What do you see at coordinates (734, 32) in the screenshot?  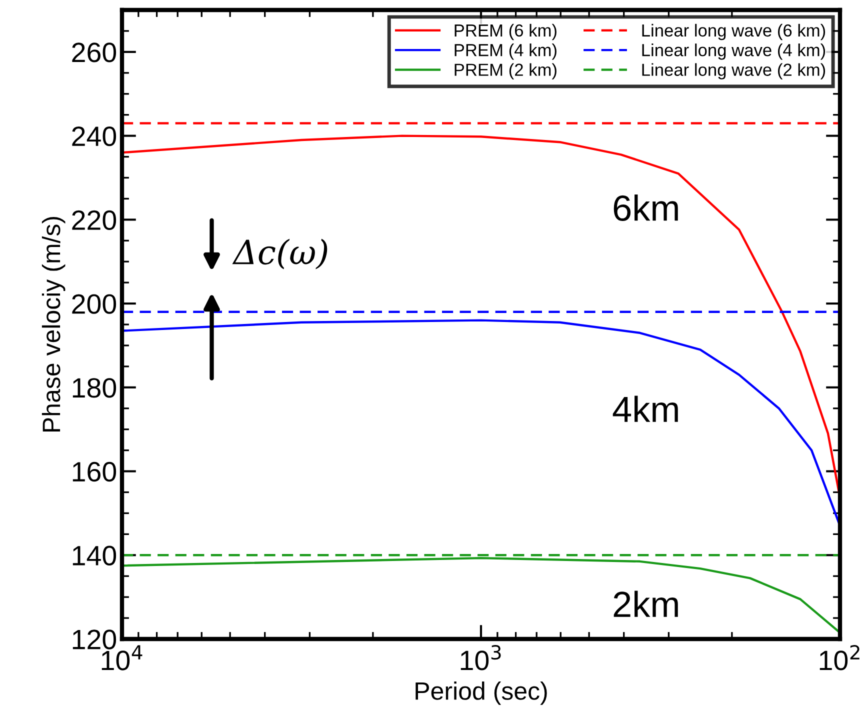 I see `legend-label: Linear long wave (6 km)` at bounding box center [734, 32].